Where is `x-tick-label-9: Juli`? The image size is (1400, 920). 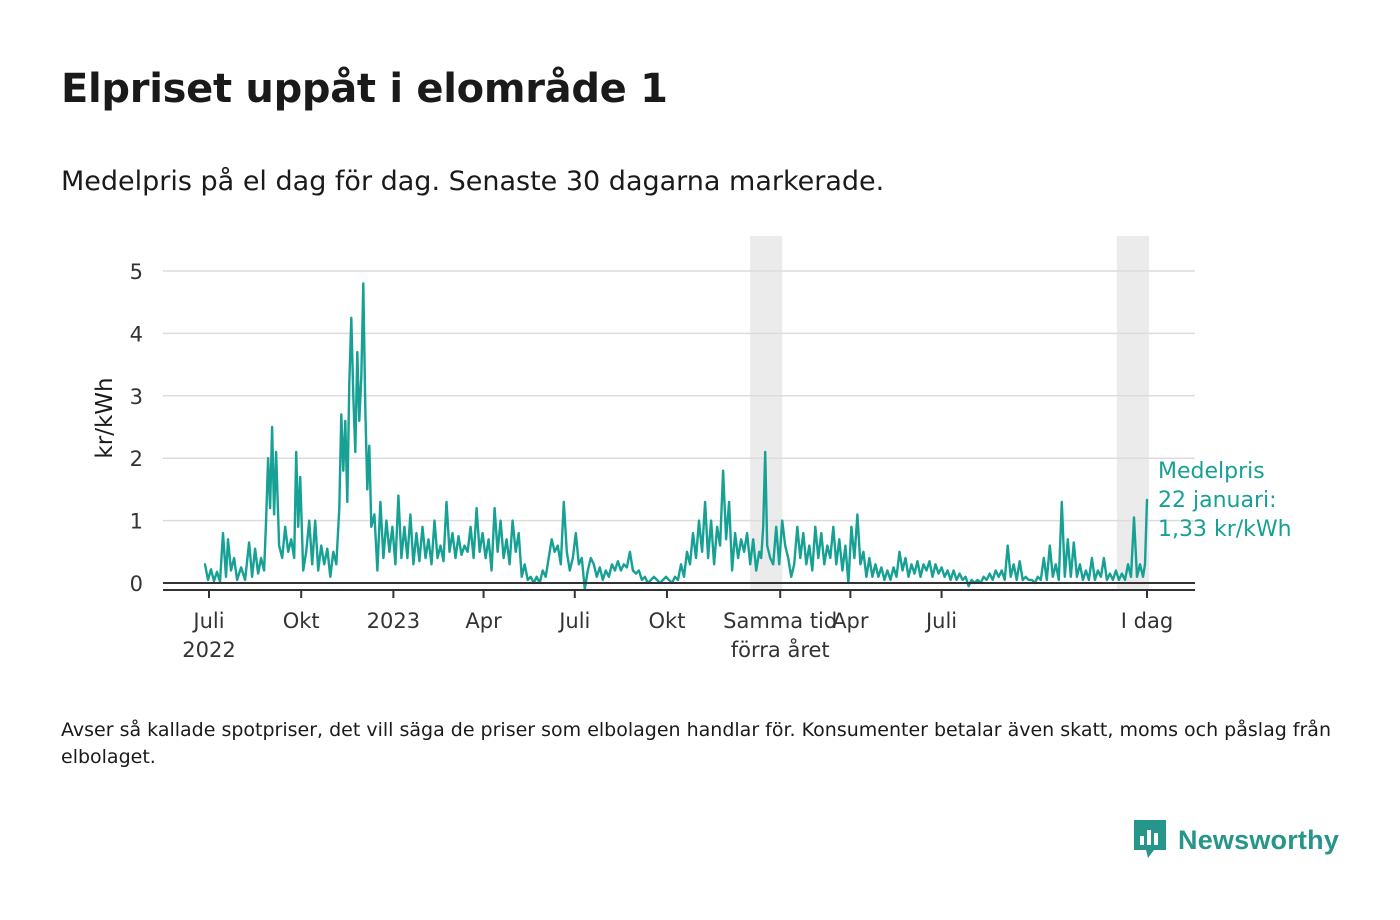
x-tick-label-9: Juli is located at coordinates (940, 621).